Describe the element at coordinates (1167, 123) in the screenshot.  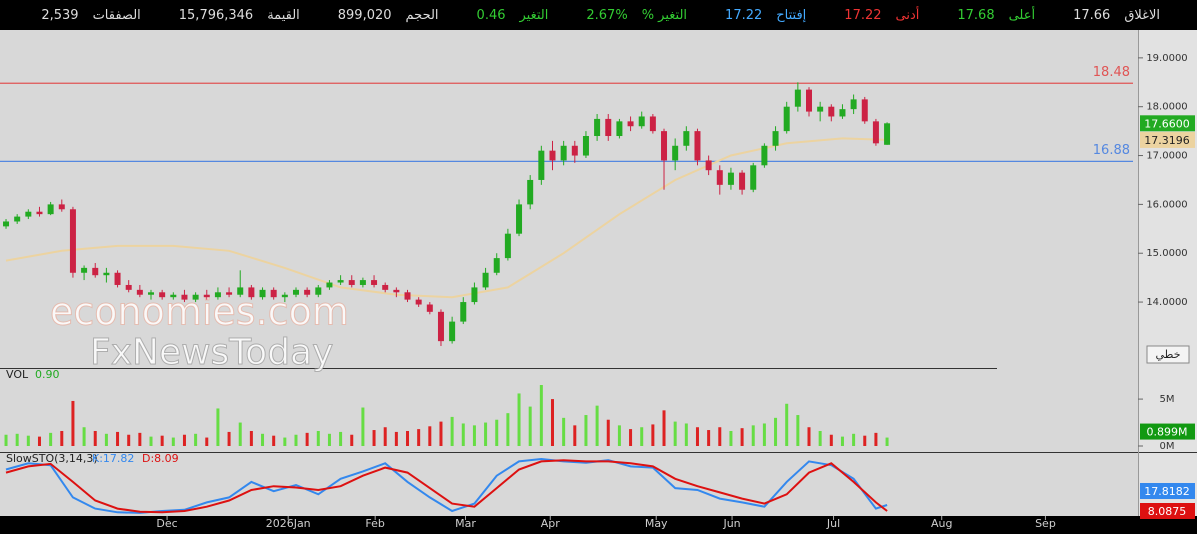
I see `value-box-label: 17.6600` at that location.